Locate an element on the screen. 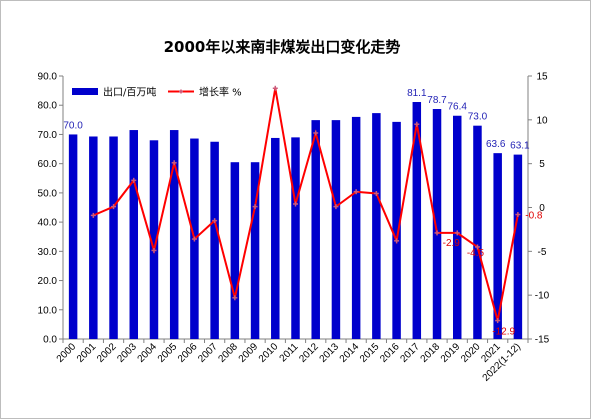 The image size is (591, 419). x-tick-label: 2011 is located at coordinates (289, 352).